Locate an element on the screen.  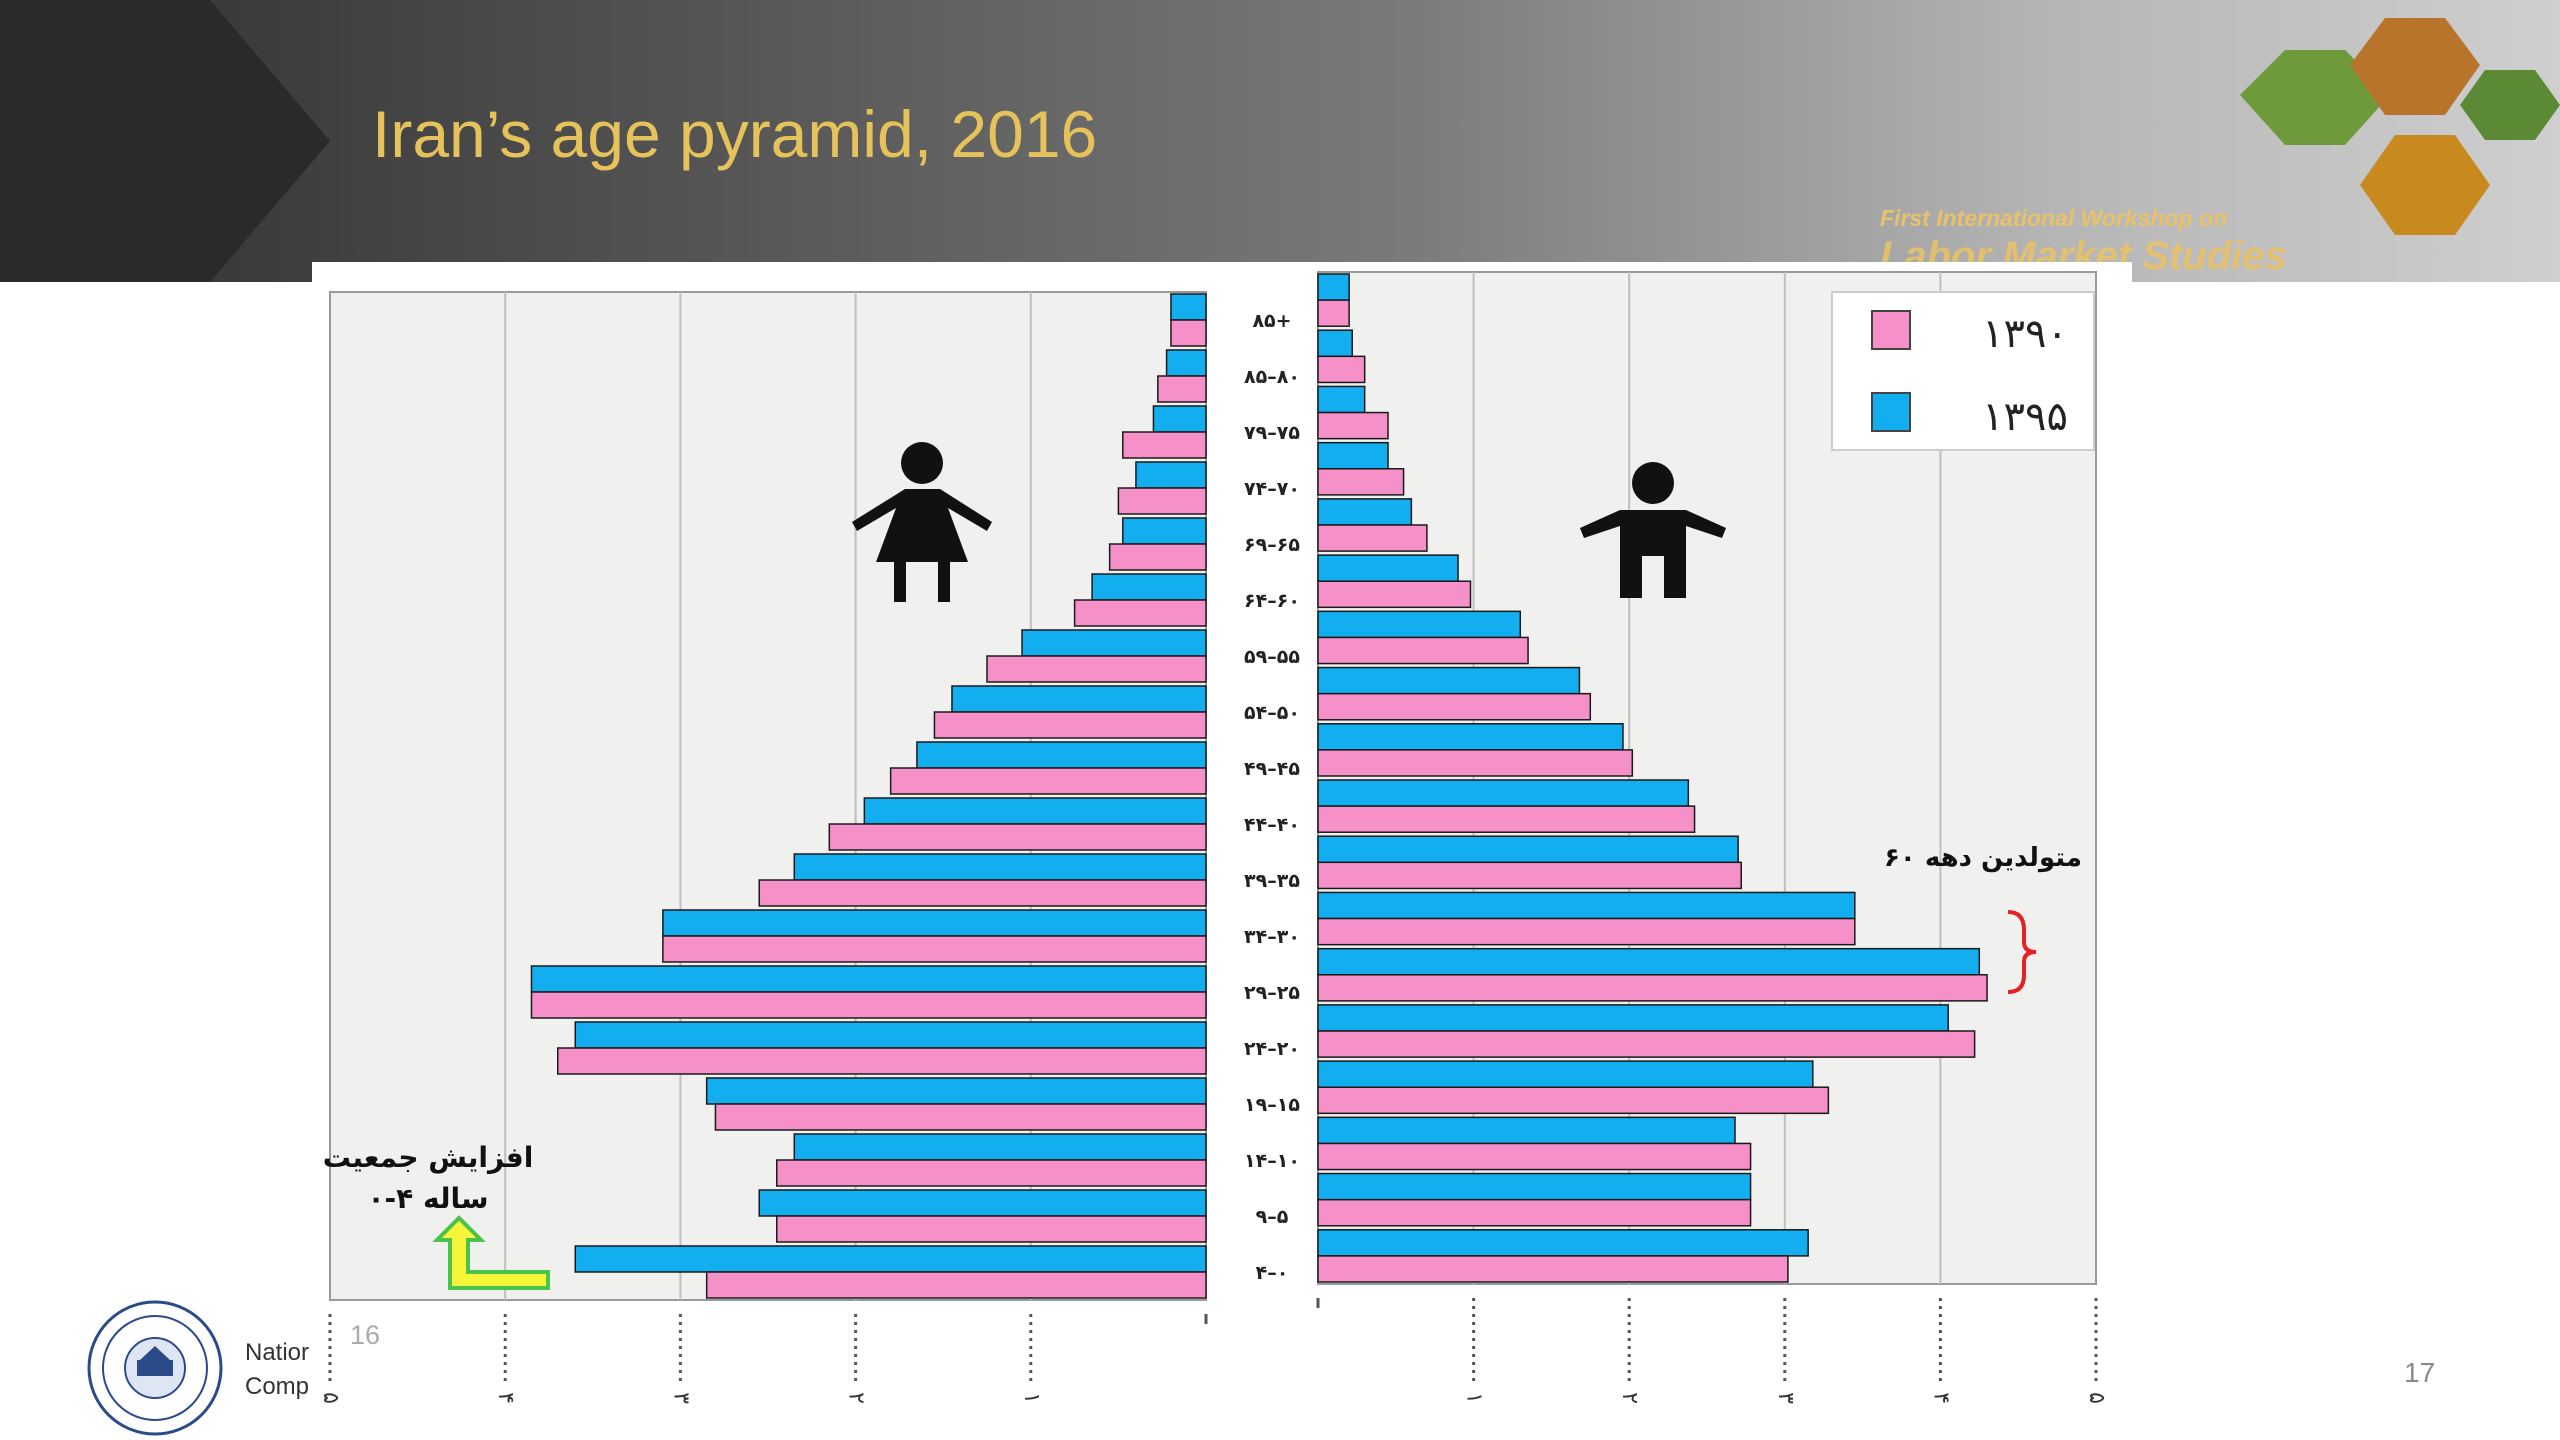
hex-image-green is located at coordinates (2510, 105).